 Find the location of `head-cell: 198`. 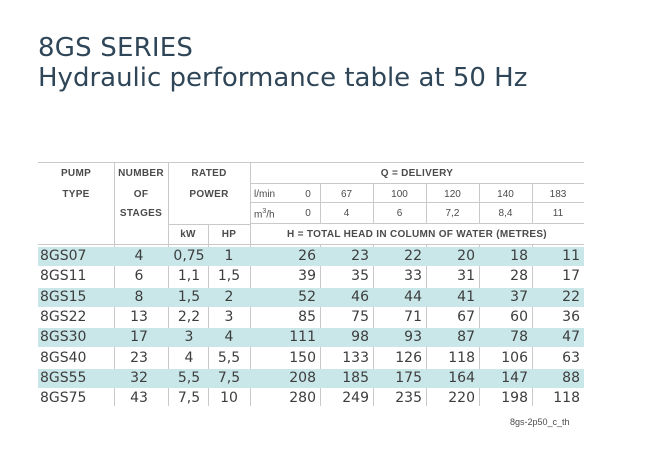

head-cell: 198 is located at coordinates (514, 398).